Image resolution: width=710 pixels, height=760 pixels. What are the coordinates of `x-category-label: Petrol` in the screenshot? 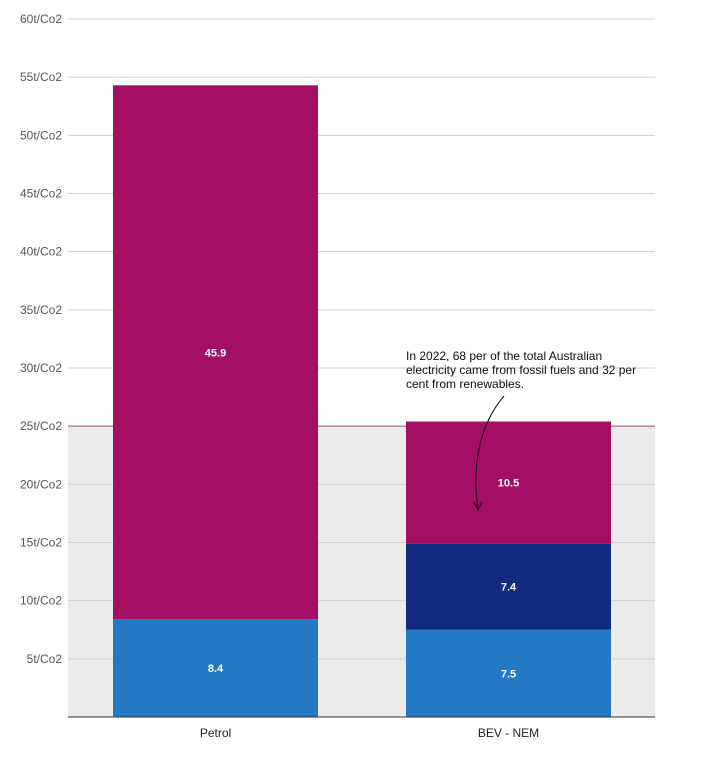 It's located at (215, 733).